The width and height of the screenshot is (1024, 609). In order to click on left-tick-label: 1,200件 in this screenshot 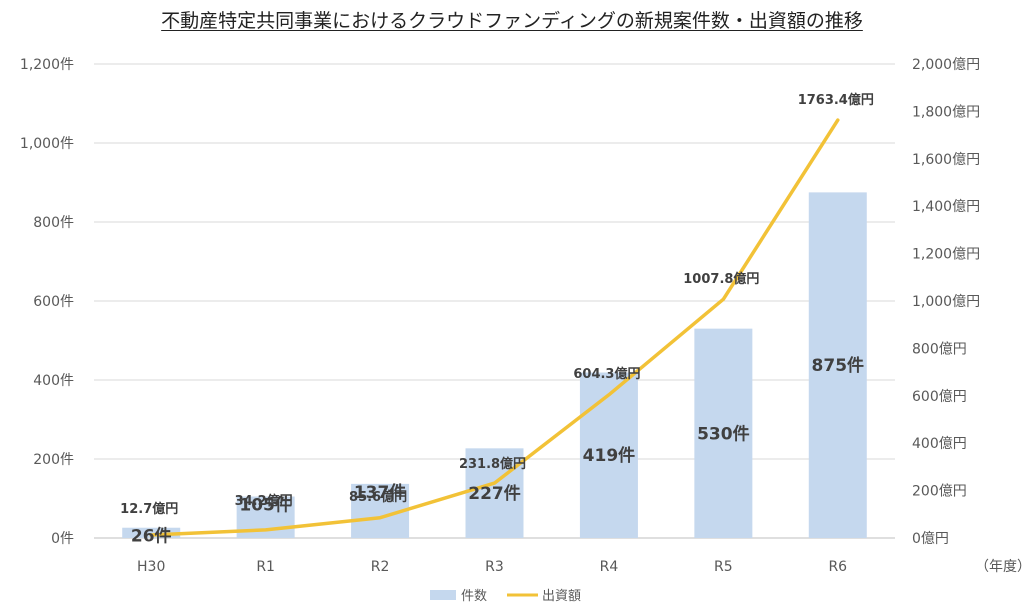, I will do `click(47, 65)`.